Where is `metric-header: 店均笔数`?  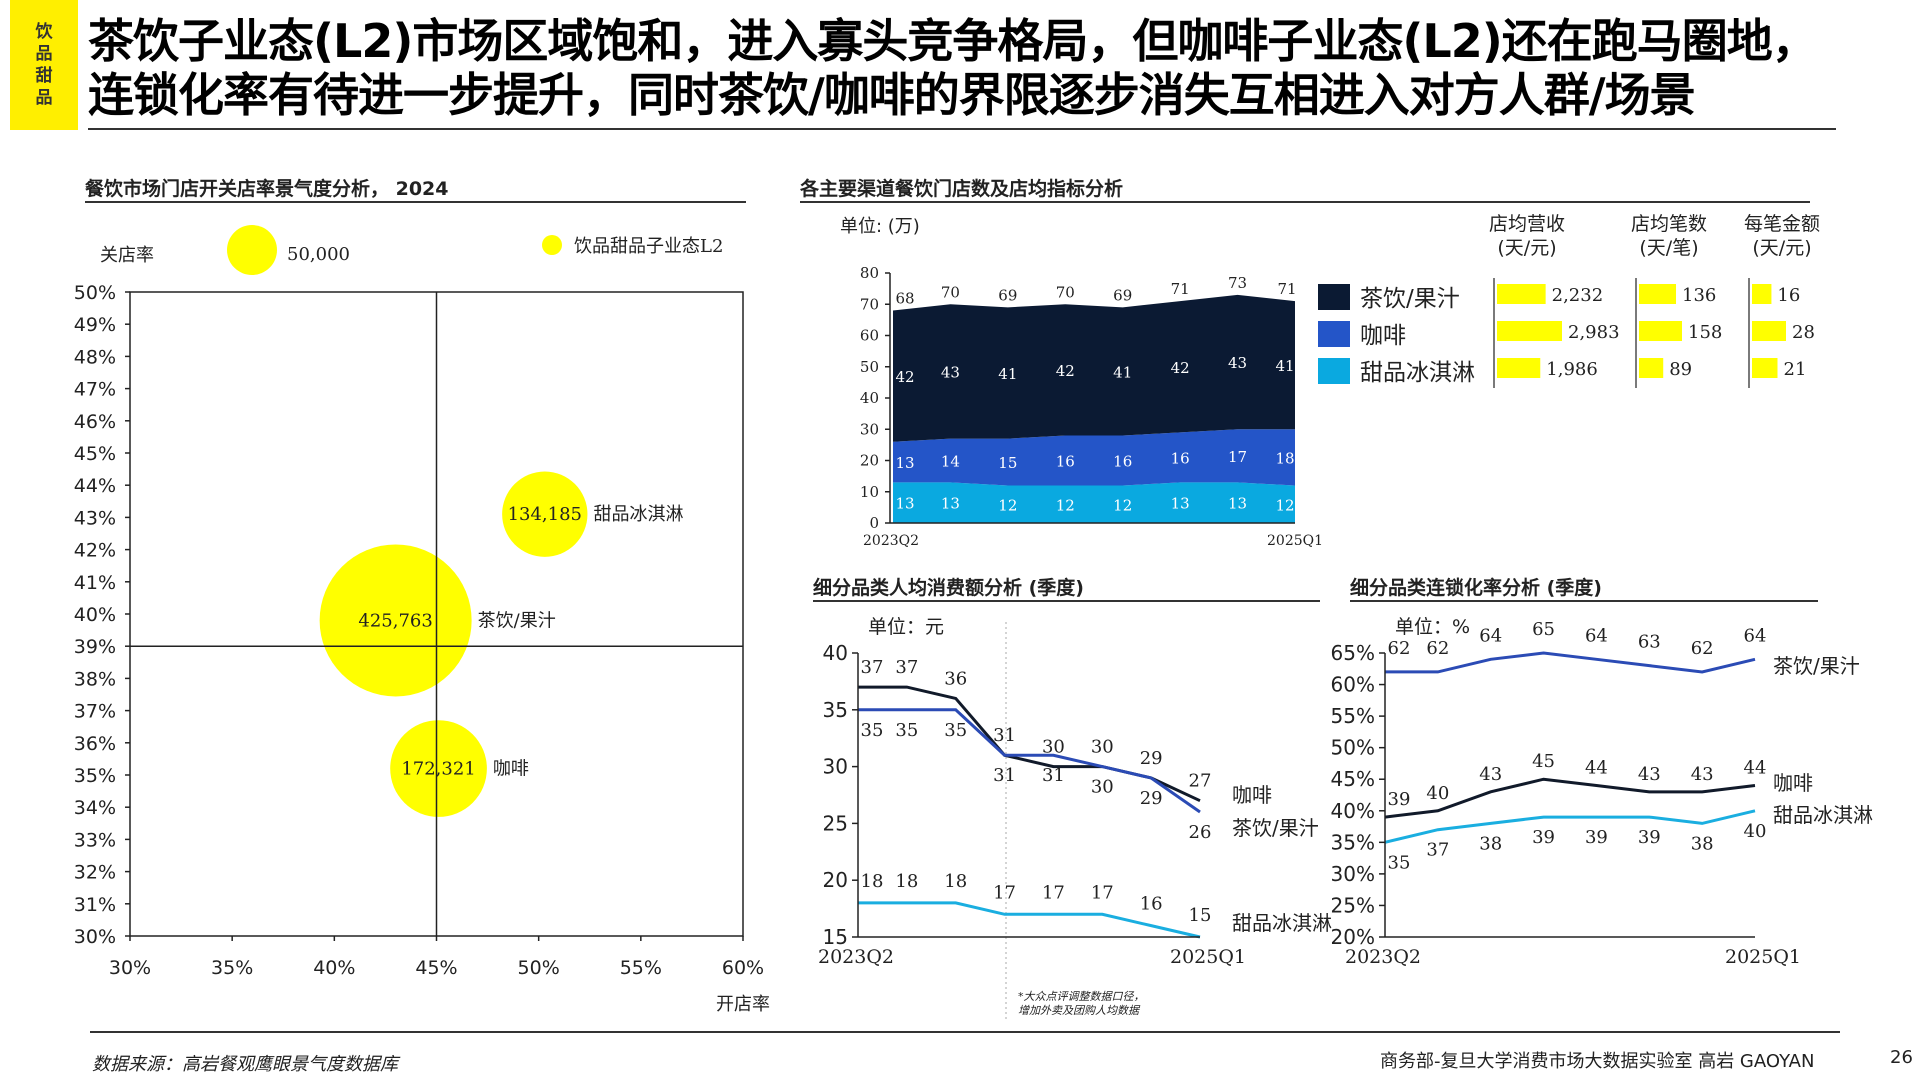 metric-header: 店均笔数 is located at coordinates (1669, 224).